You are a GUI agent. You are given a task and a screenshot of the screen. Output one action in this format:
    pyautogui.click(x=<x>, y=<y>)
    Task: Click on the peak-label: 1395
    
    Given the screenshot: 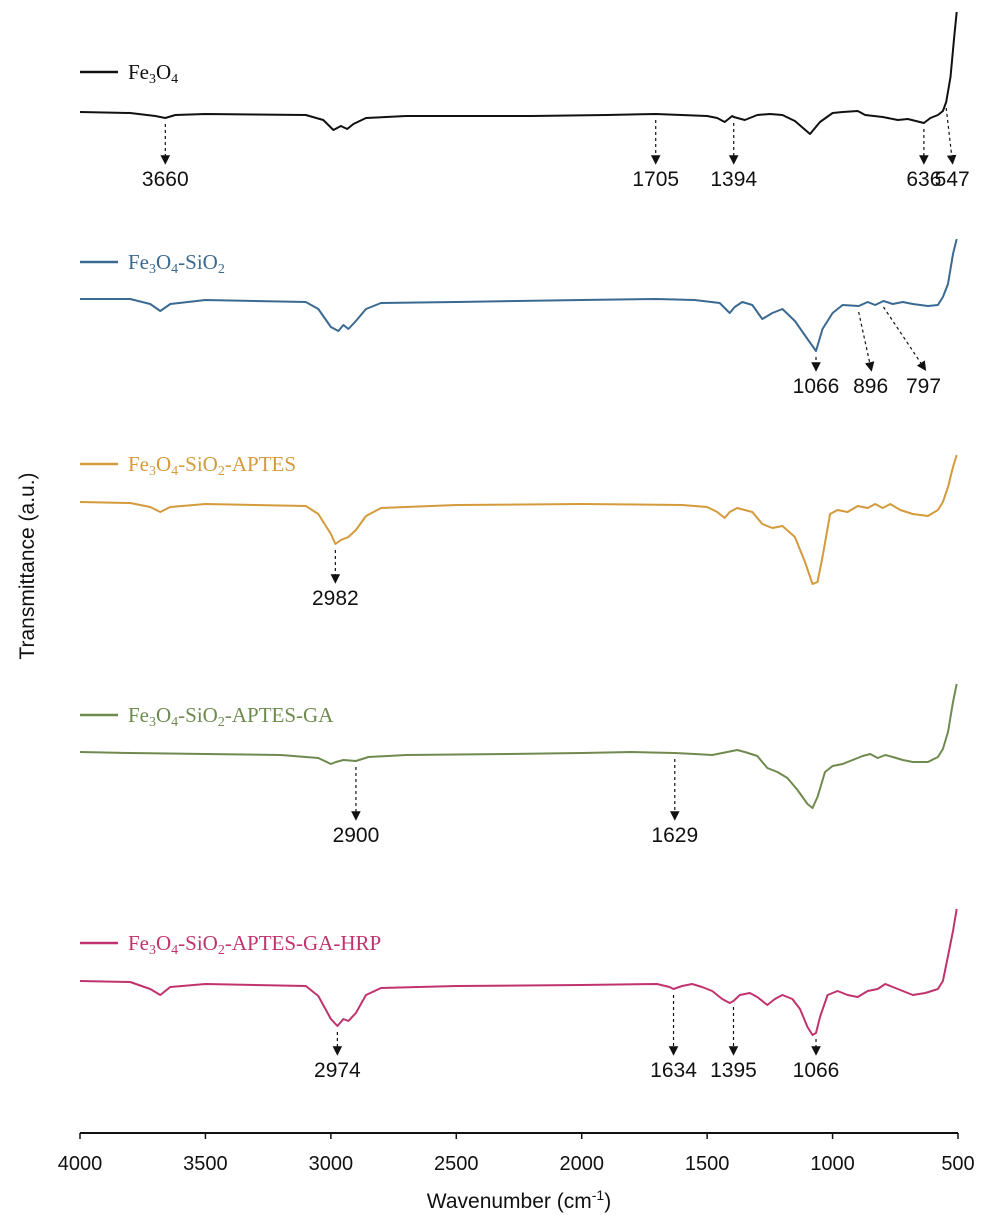 What is the action you would take?
    pyautogui.click(x=733, y=1070)
    